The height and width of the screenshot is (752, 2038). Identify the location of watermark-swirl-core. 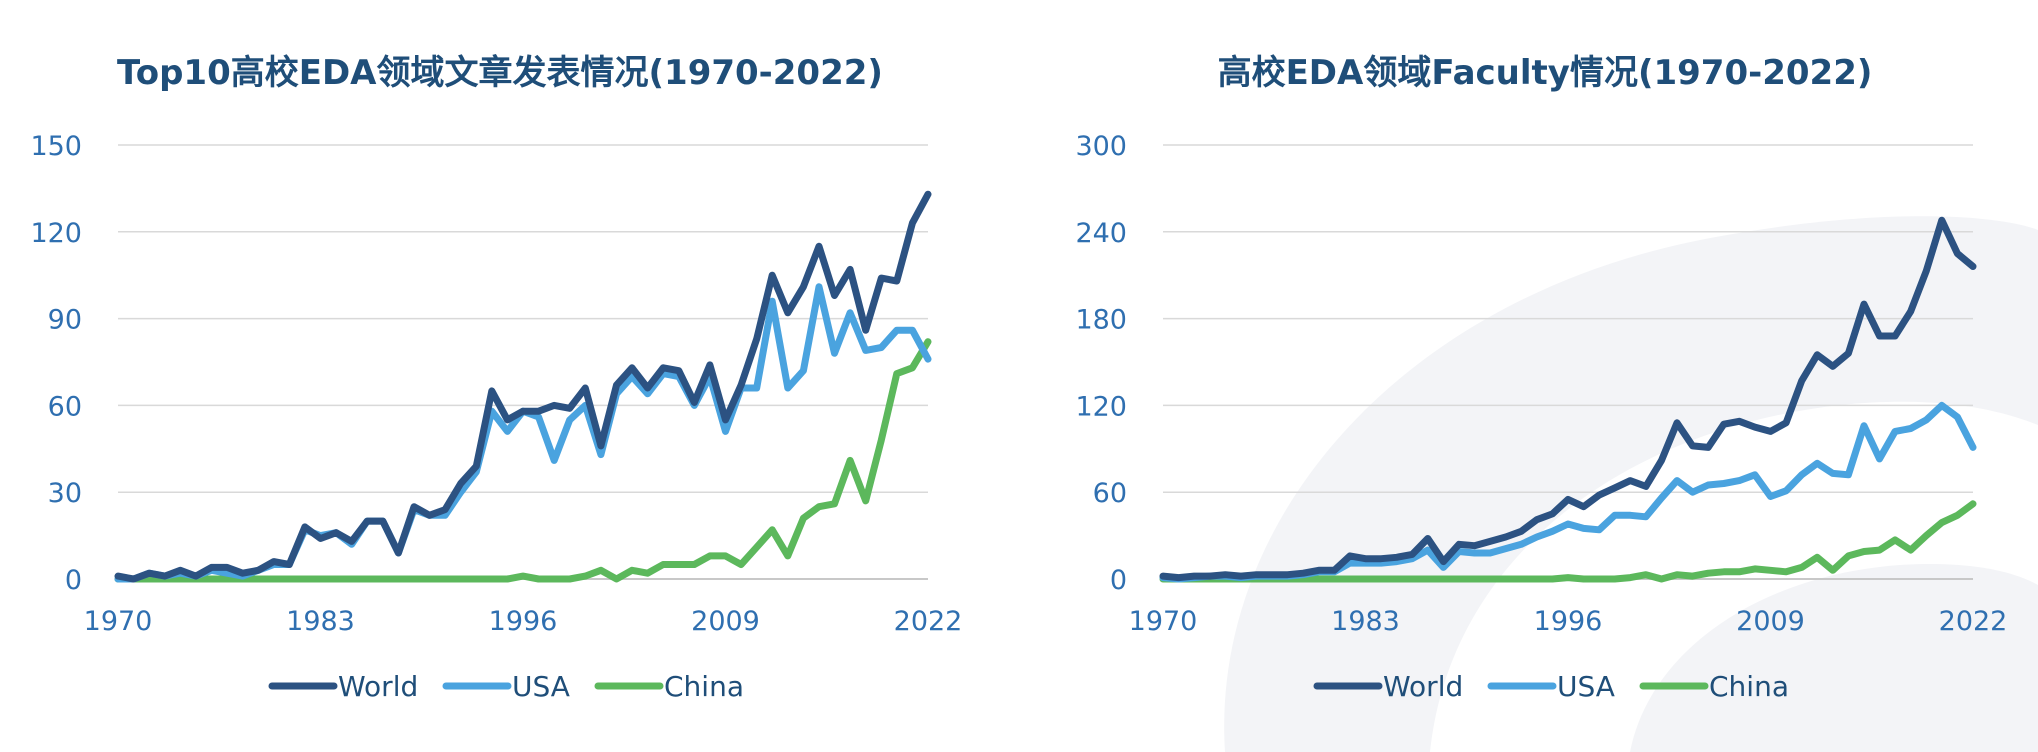
(1834, 658).